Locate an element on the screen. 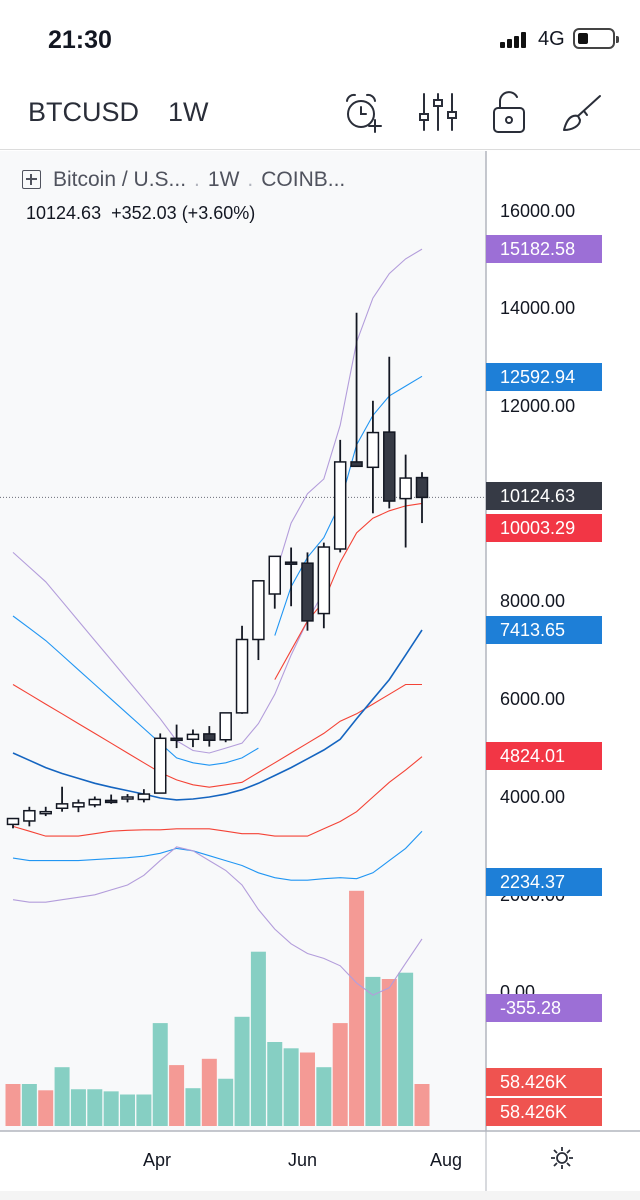 The width and height of the screenshot is (640, 1200). cellular-signal-icon is located at coordinates (514, 40).